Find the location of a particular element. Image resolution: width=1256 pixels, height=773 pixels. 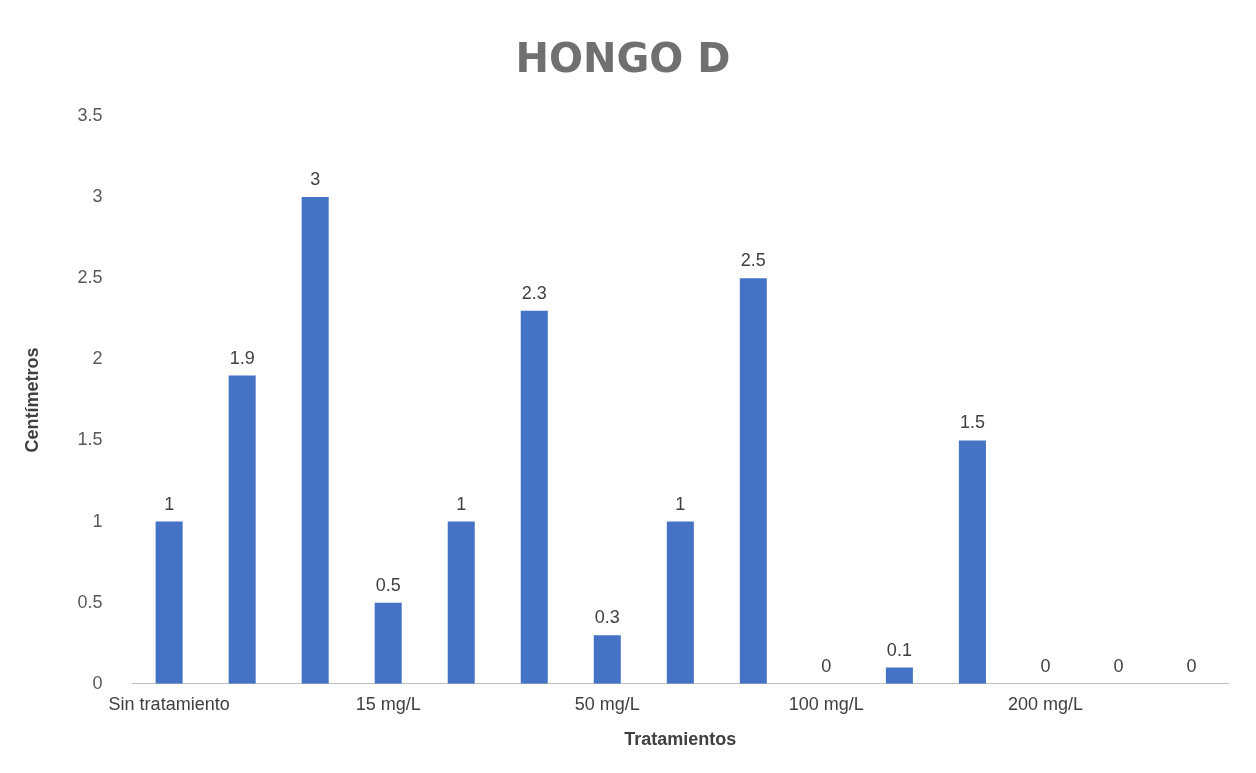

y-tick-label: 1 is located at coordinates (97, 520).